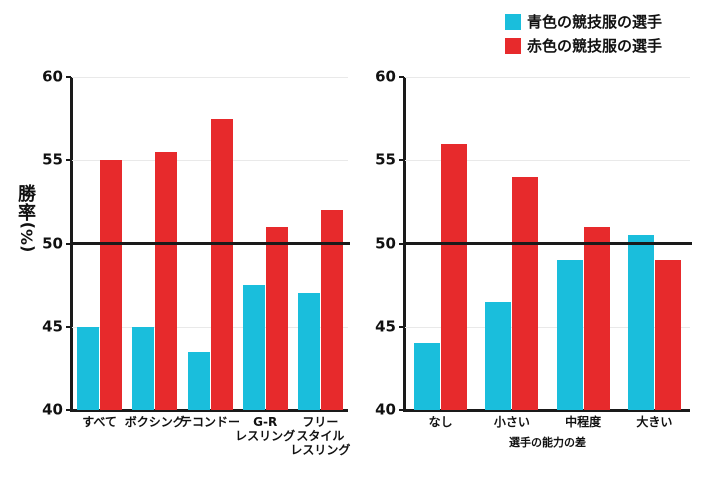 This screenshot has height=479, width=720. I want to click on y-tick-label-50-right: 50, so click(385, 243).